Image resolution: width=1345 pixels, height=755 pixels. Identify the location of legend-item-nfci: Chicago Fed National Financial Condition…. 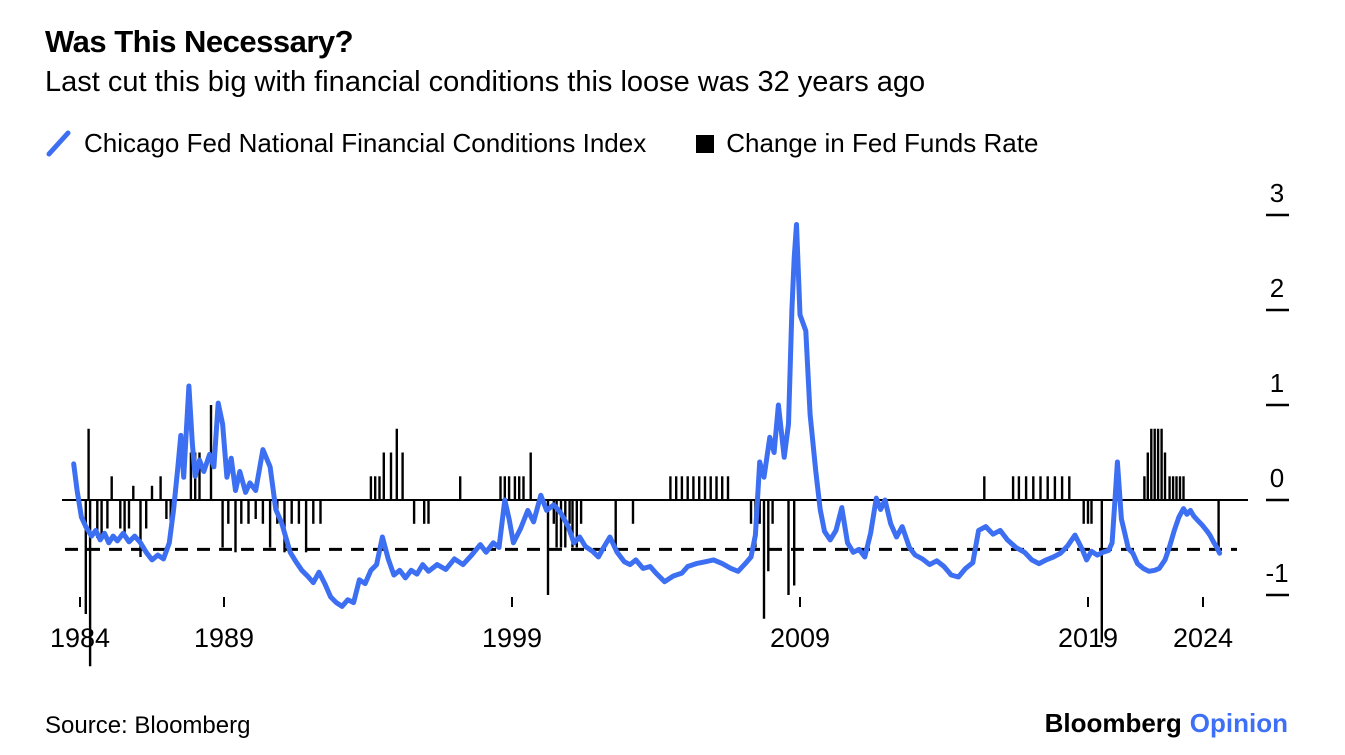
(345, 143).